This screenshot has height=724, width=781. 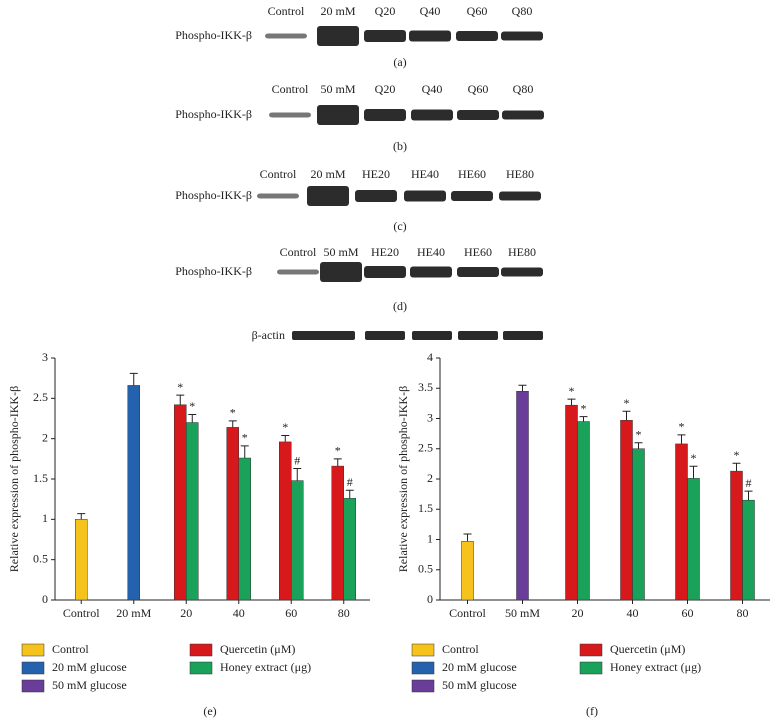 I want to click on lane-label: Q80, so click(x=522, y=11).